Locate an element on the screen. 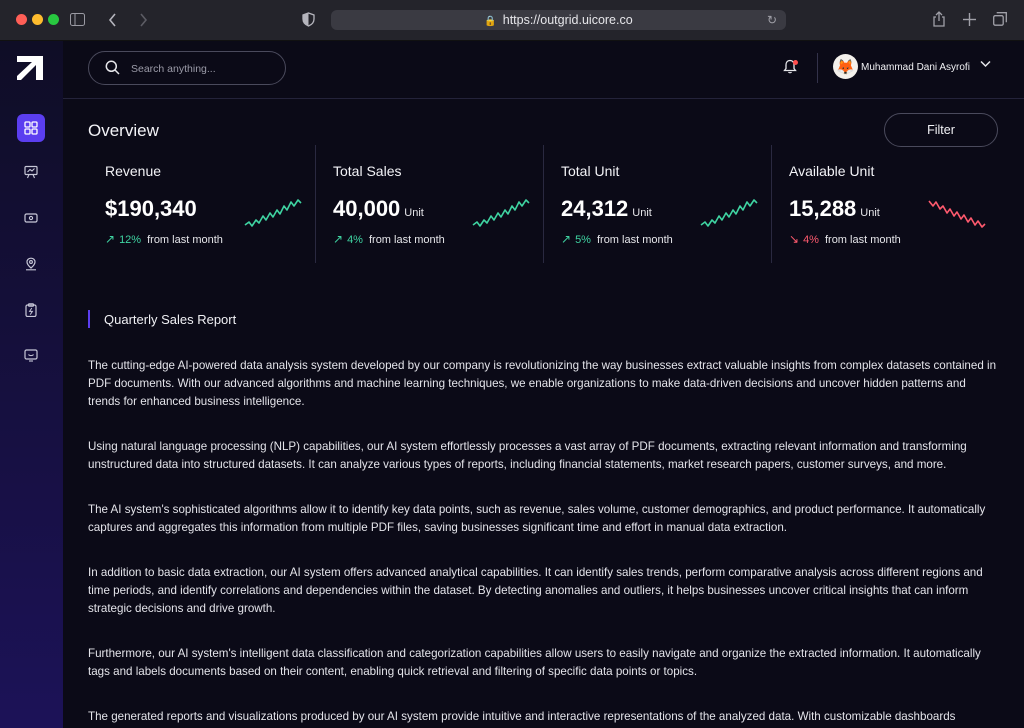  dashboard-icon is located at coordinates (31, 128).